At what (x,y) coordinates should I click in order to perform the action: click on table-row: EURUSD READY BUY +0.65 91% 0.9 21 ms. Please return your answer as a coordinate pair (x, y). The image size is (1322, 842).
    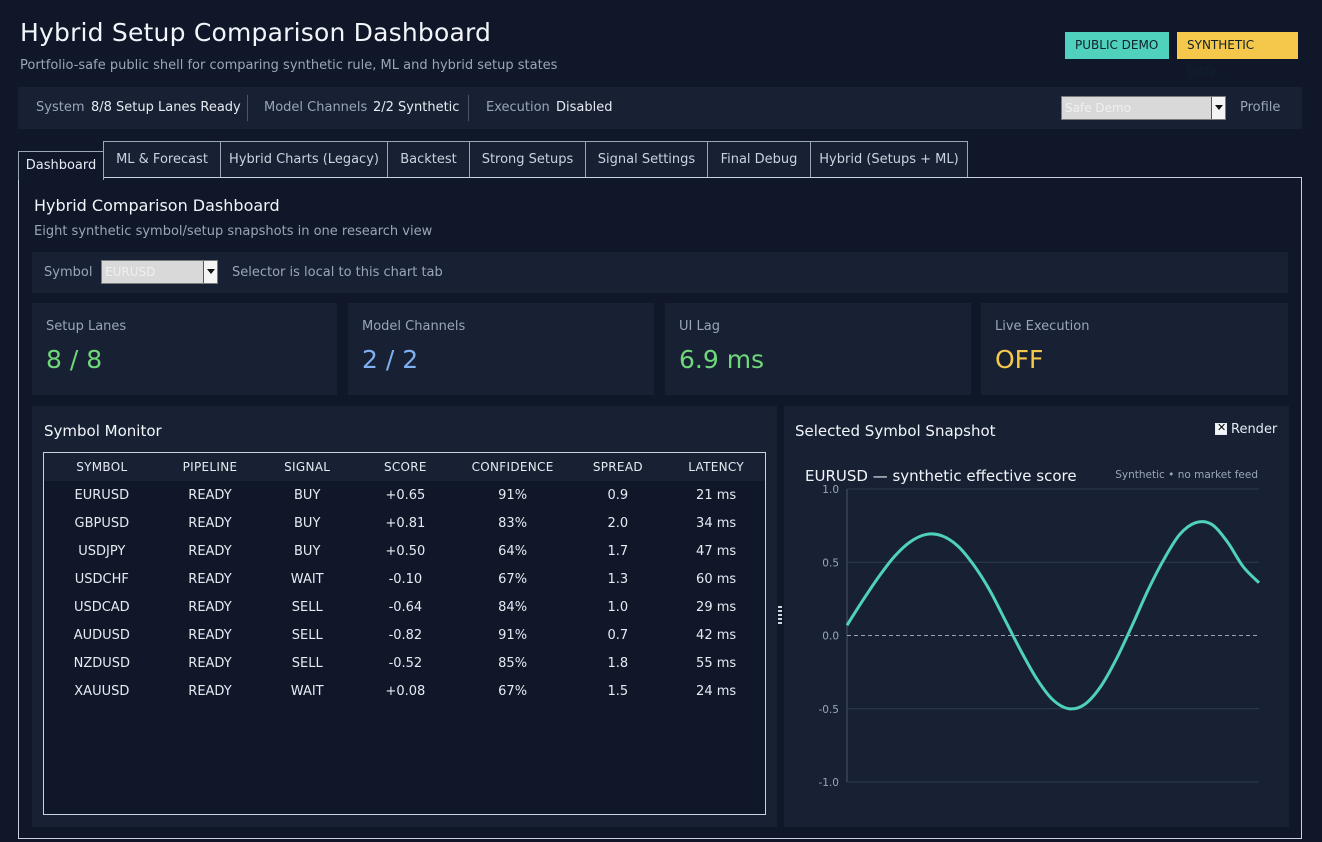
    Looking at the image, I should click on (404, 495).